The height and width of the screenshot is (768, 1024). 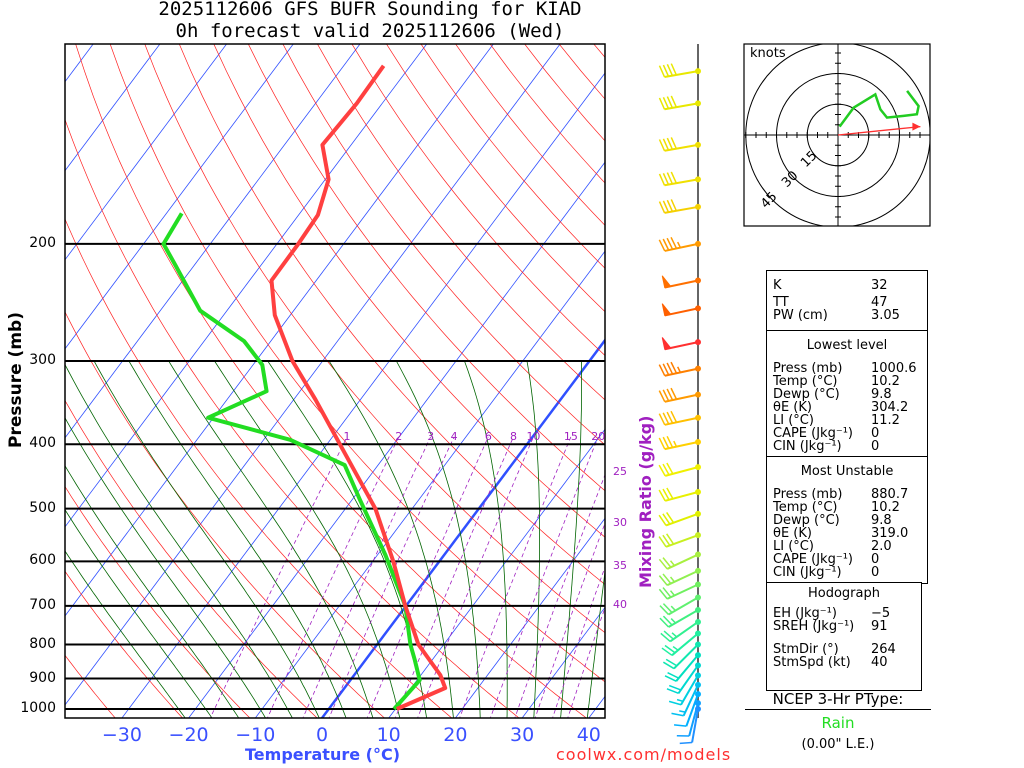 What do you see at coordinates (38, 708) in the screenshot?
I see `pressure-tick-1000: 1000` at bounding box center [38, 708].